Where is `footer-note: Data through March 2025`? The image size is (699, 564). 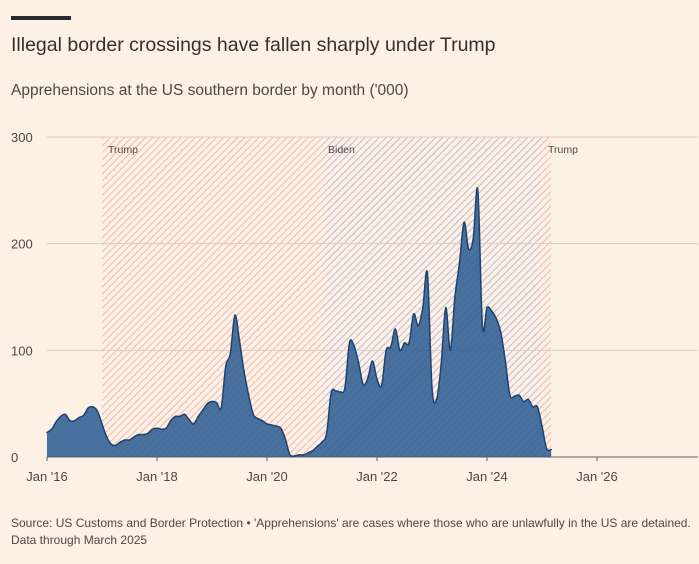
footer-note: Data through March 2025 is located at coordinates (79, 540).